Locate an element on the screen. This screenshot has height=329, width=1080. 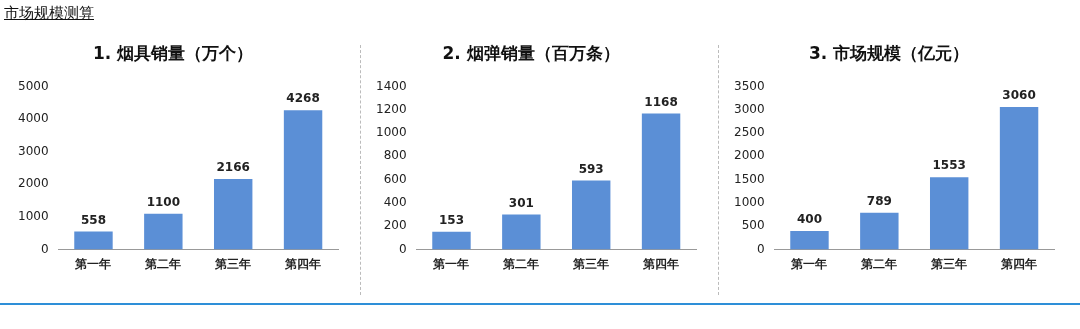
data-label: 153 is located at coordinates (451, 219).